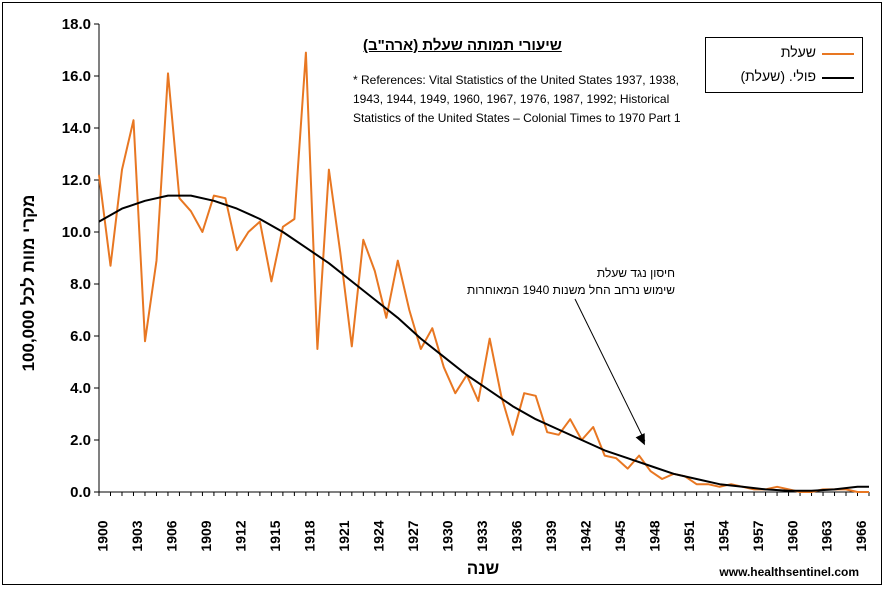 The image size is (886, 589). I want to click on x-tick-label: 1945, so click(620, 535).